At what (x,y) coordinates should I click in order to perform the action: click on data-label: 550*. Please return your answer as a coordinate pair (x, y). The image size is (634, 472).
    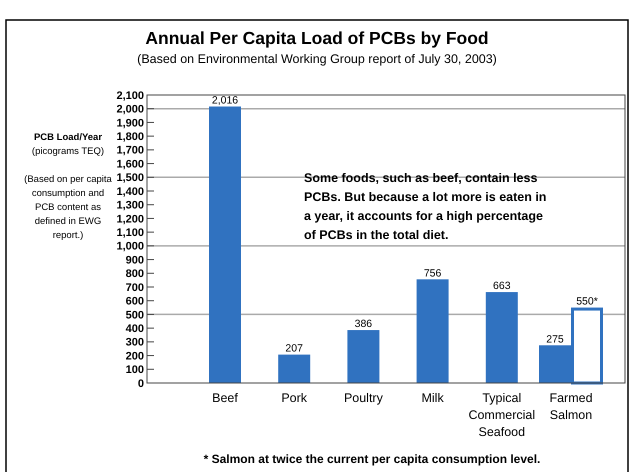
    Looking at the image, I should click on (587, 302).